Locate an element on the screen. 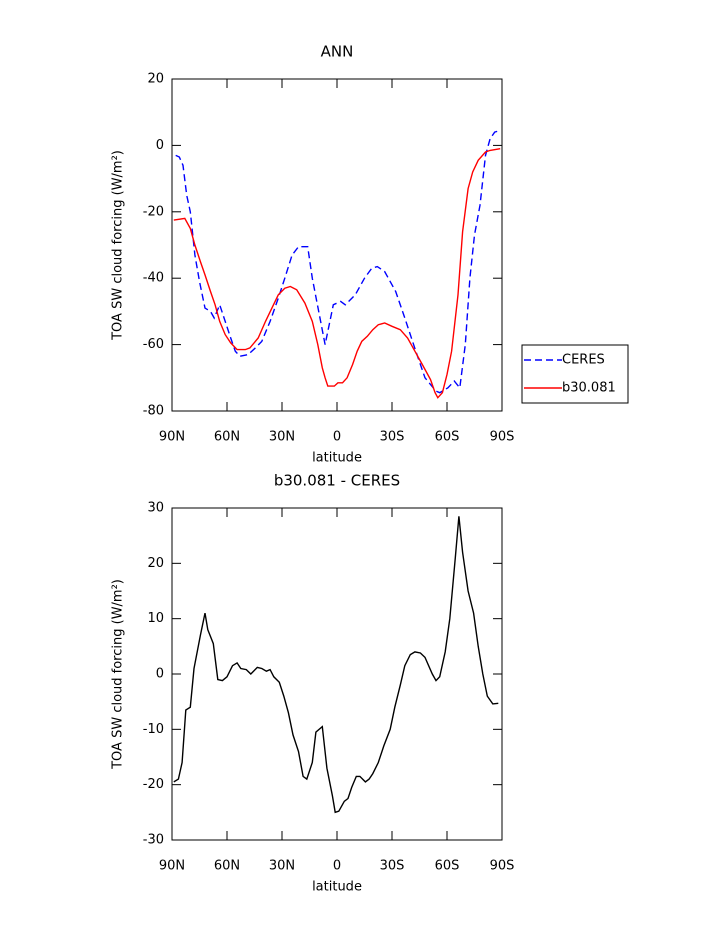 The width and height of the screenshot is (723, 935). legend-box is located at coordinates (575, 374).